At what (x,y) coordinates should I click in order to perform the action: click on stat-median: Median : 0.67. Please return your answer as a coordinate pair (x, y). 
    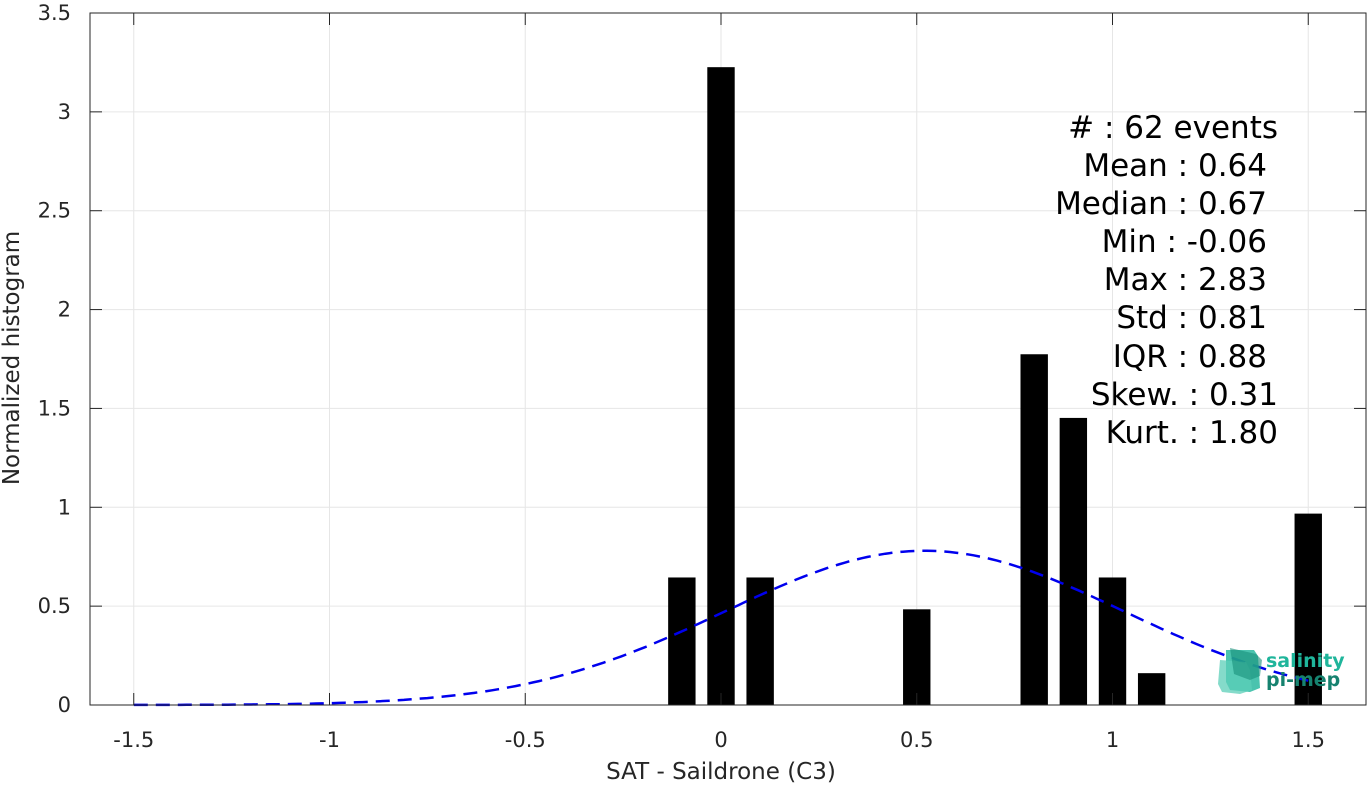
    Looking at the image, I should click on (1161, 204).